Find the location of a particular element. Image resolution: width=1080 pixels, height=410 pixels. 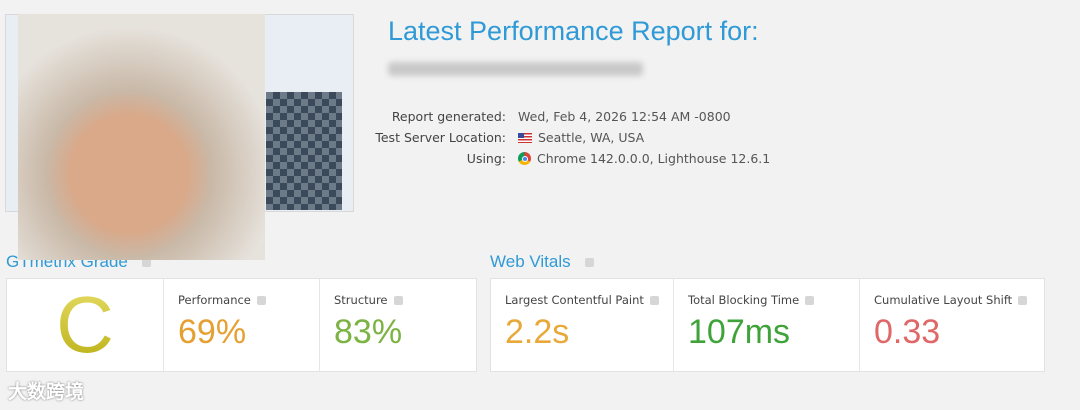

metric-cell: Total Blocking Time 107ms is located at coordinates (766, 325).